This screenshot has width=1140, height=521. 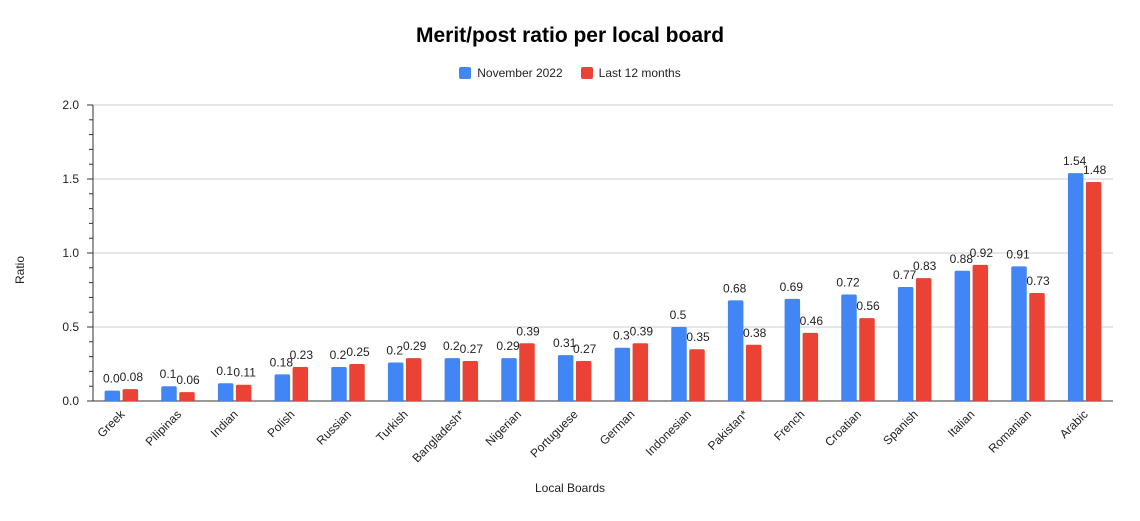 What do you see at coordinates (391, 425) in the screenshot?
I see `x-tick-label: Turkish` at bounding box center [391, 425].